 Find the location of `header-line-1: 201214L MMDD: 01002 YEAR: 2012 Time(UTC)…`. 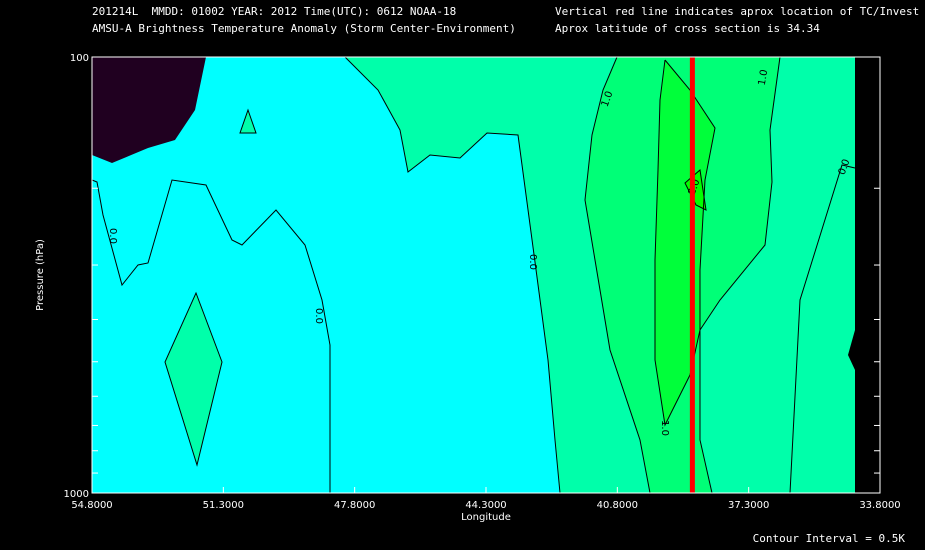

header-line-1: 201214L MMDD: 01002 YEAR: 2012 Time(UTC)… is located at coordinates (274, 11).